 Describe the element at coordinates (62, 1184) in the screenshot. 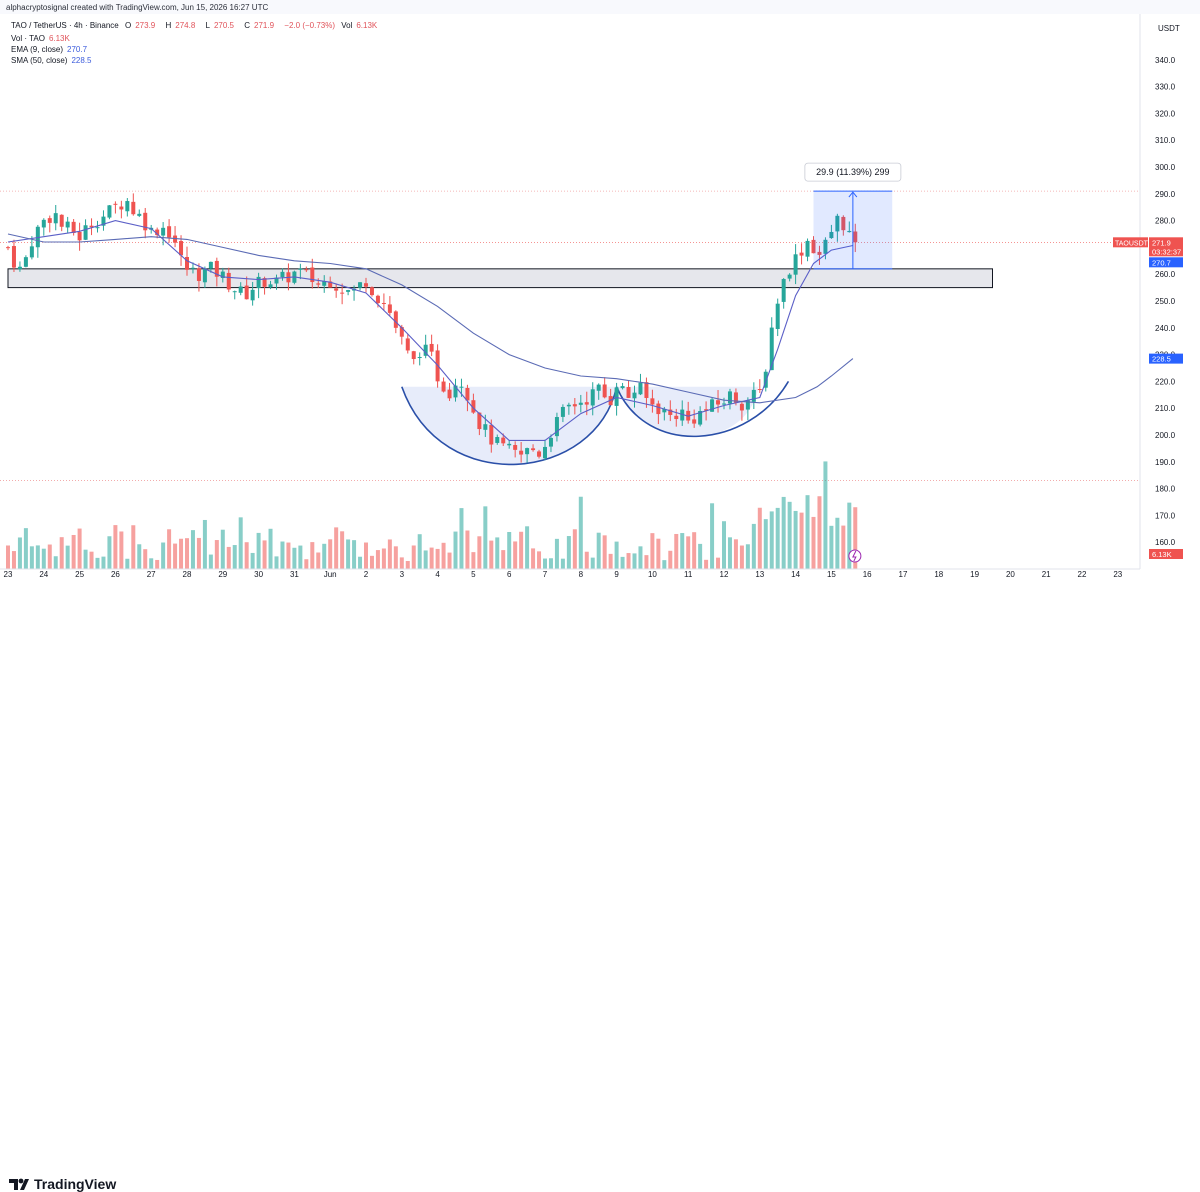

I see `tradingview-logo: TradingView` at that location.